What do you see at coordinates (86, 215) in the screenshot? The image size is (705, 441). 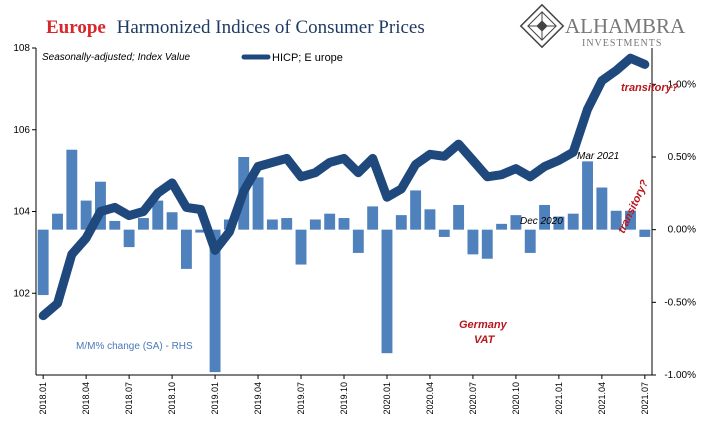 I see `bar-2018.04` at bounding box center [86, 215].